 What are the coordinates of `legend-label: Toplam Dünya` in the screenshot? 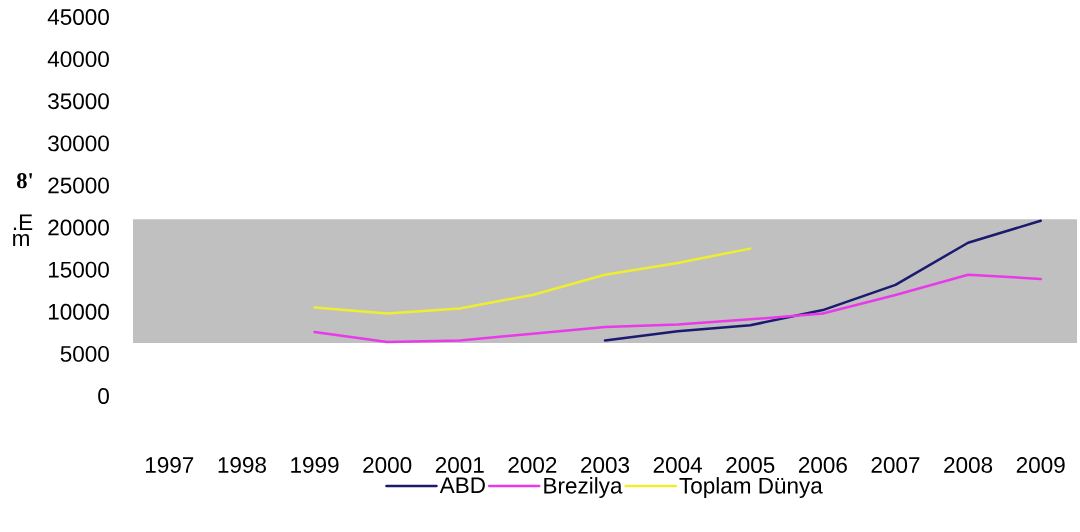 It's located at (751, 488).